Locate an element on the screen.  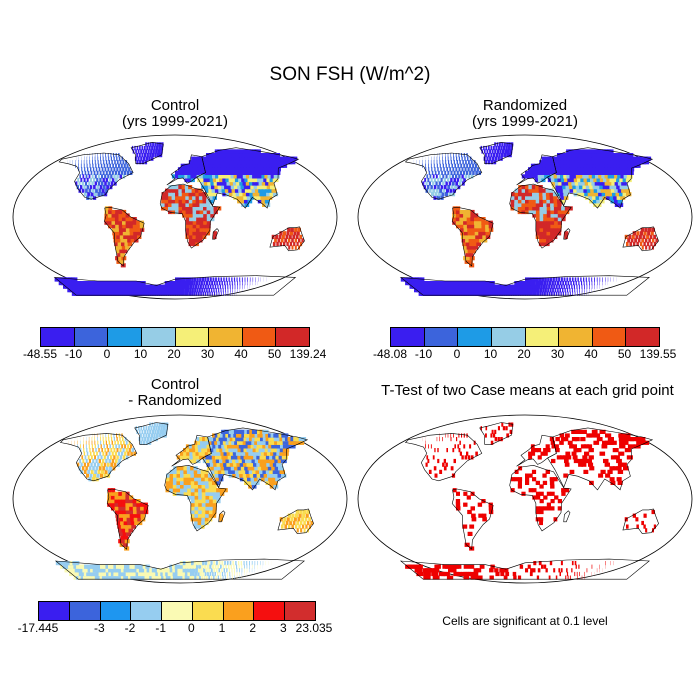
panel-title-randomized: Randomized (yrs 1999-2021) is located at coordinates (525, 114).